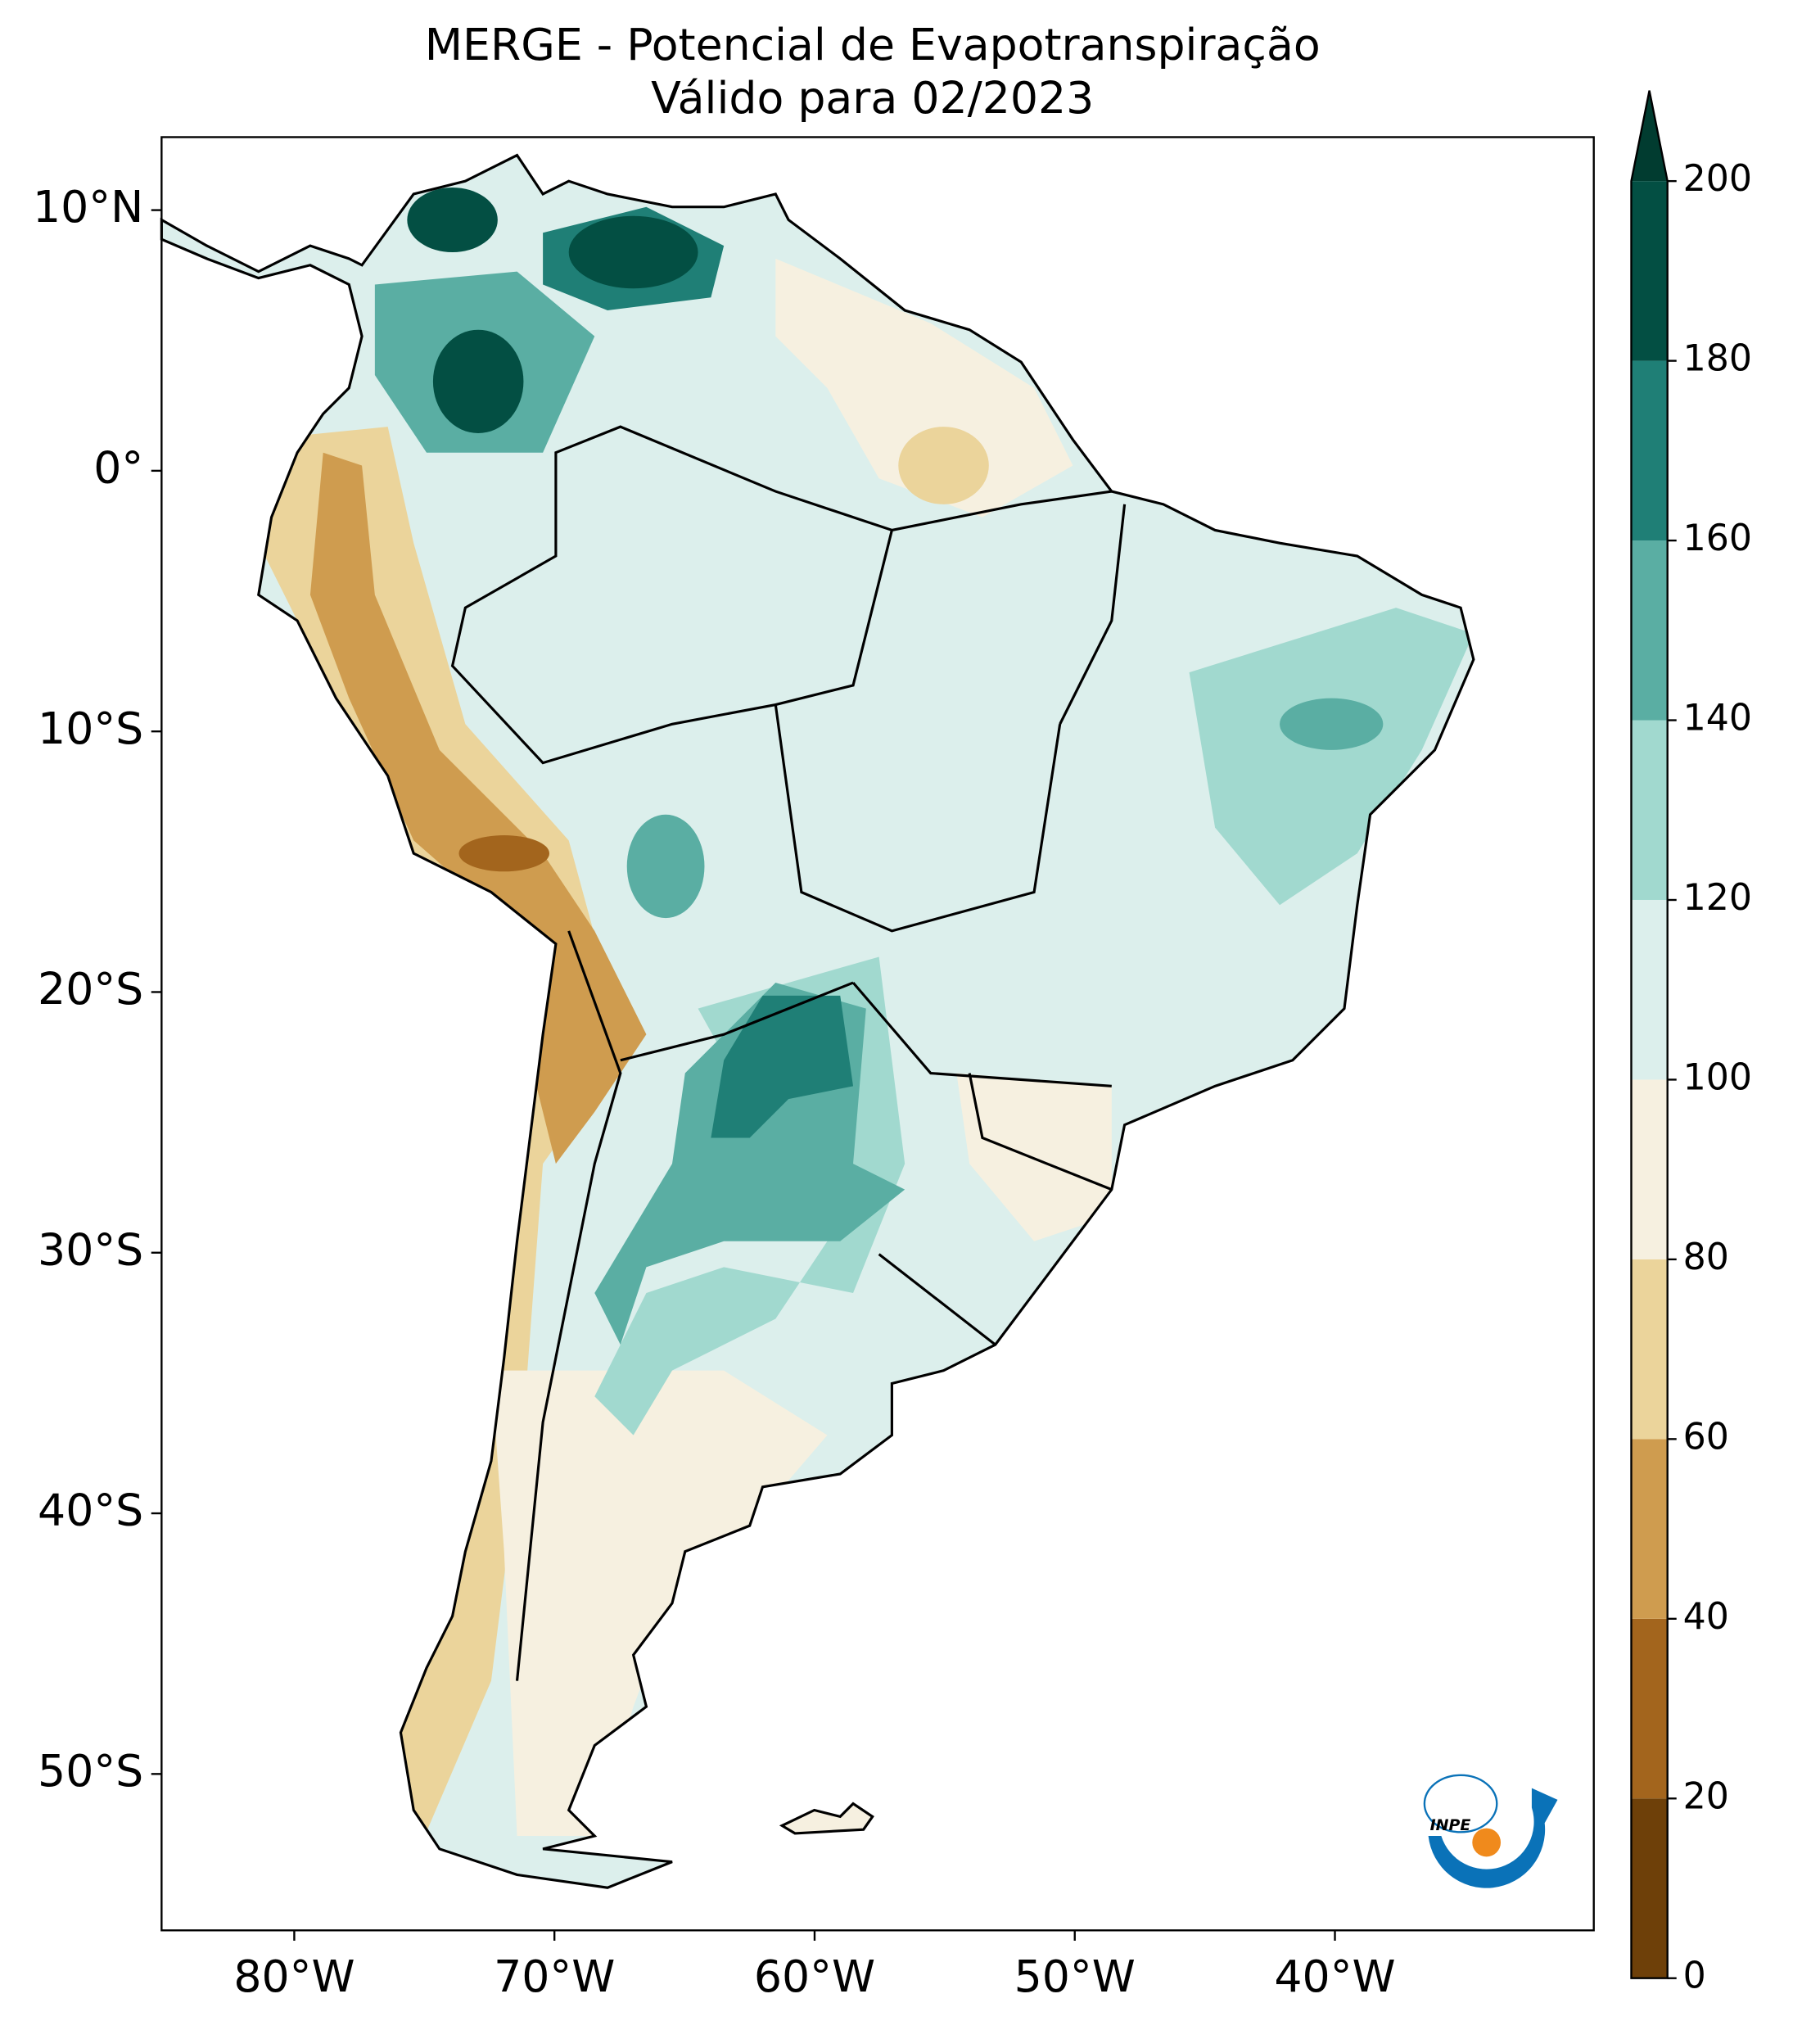  I want to click on logo: INPE, so click(1490, 1831).